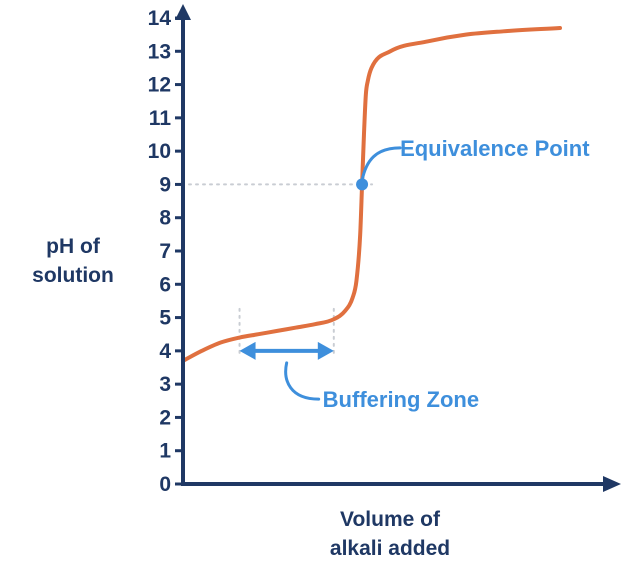 This screenshot has height=564, width=629. Describe the element at coordinates (165, 251) in the screenshot. I see `y-tick-label: 7` at that location.